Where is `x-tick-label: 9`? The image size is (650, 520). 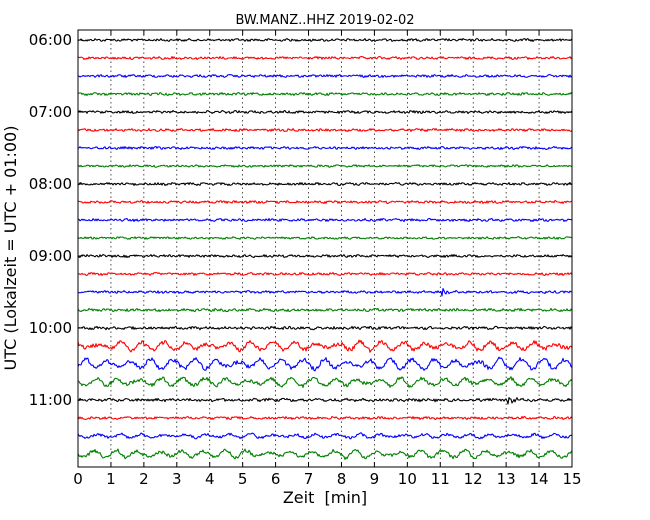
x-tick-label: 9 is located at coordinates (375, 479).